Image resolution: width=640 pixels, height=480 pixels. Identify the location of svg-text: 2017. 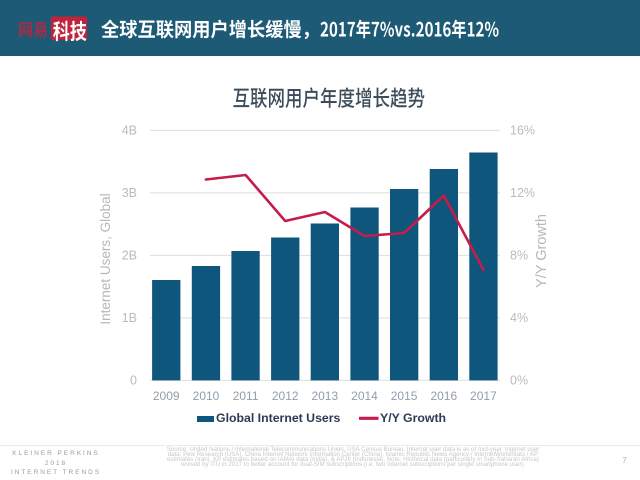
(483, 396).